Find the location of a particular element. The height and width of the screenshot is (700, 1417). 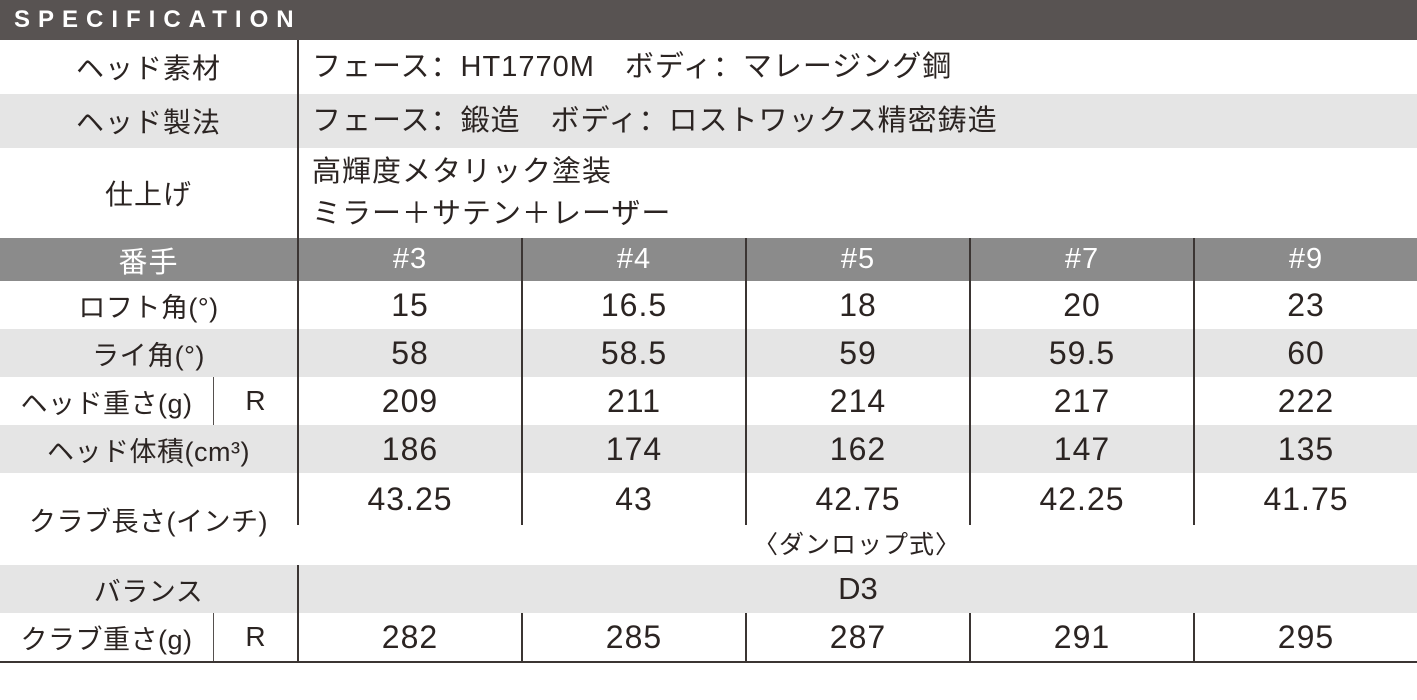

table-row-club-weight: クラブ重さ(g) R 282 285 287 291 295 is located at coordinates (708, 637).